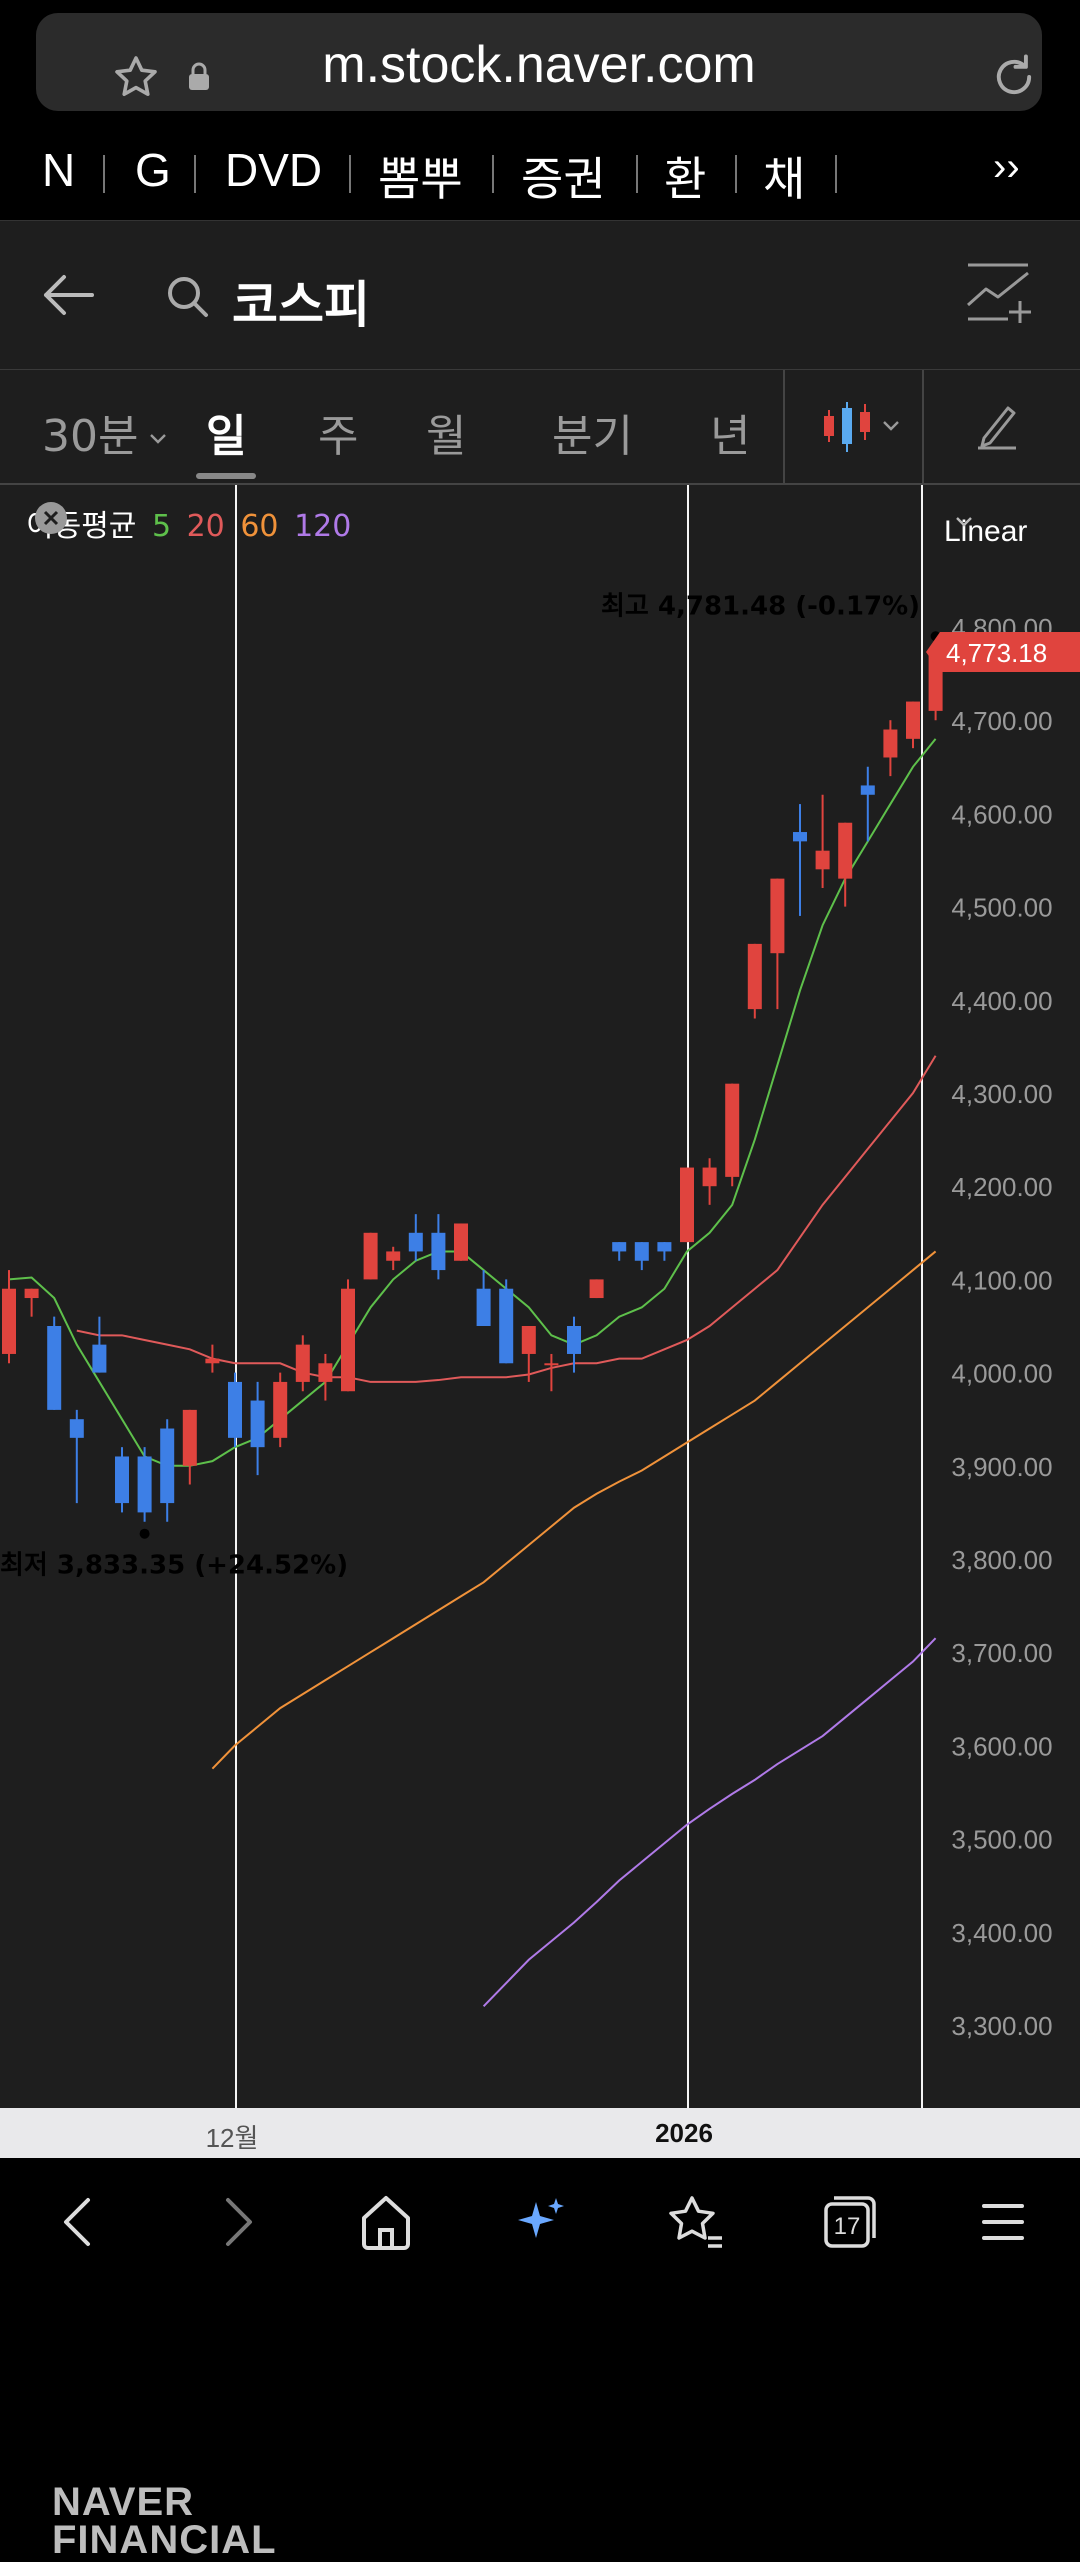 This screenshot has height=2562, width=1080. What do you see at coordinates (1001, 1094) in the screenshot?
I see `y-tick-label: 4,300.00` at bounding box center [1001, 1094].